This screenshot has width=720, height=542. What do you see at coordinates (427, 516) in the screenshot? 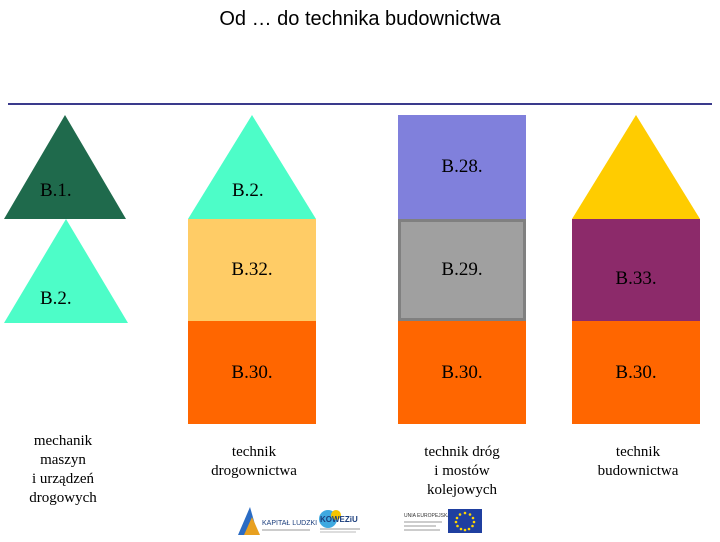
I see `svg-text: UNIA EUROPEJSKA` at bounding box center [427, 516].